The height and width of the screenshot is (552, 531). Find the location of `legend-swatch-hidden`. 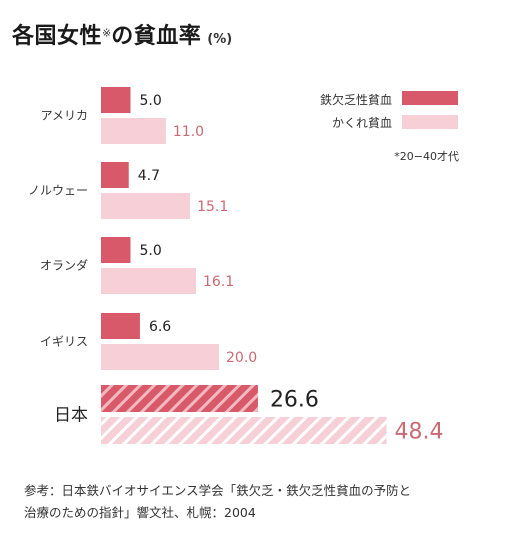

legend-swatch-hidden is located at coordinates (430, 122).